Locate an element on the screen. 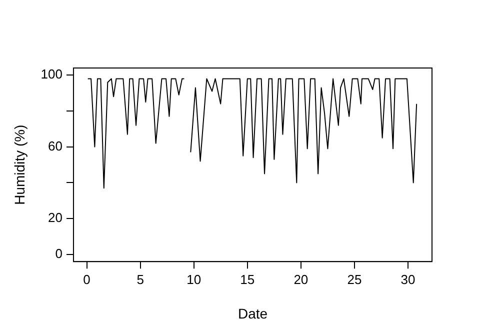 This screenshot has height=335, width=480. y-tick-label: 20 is located at coordinates (55, 218).